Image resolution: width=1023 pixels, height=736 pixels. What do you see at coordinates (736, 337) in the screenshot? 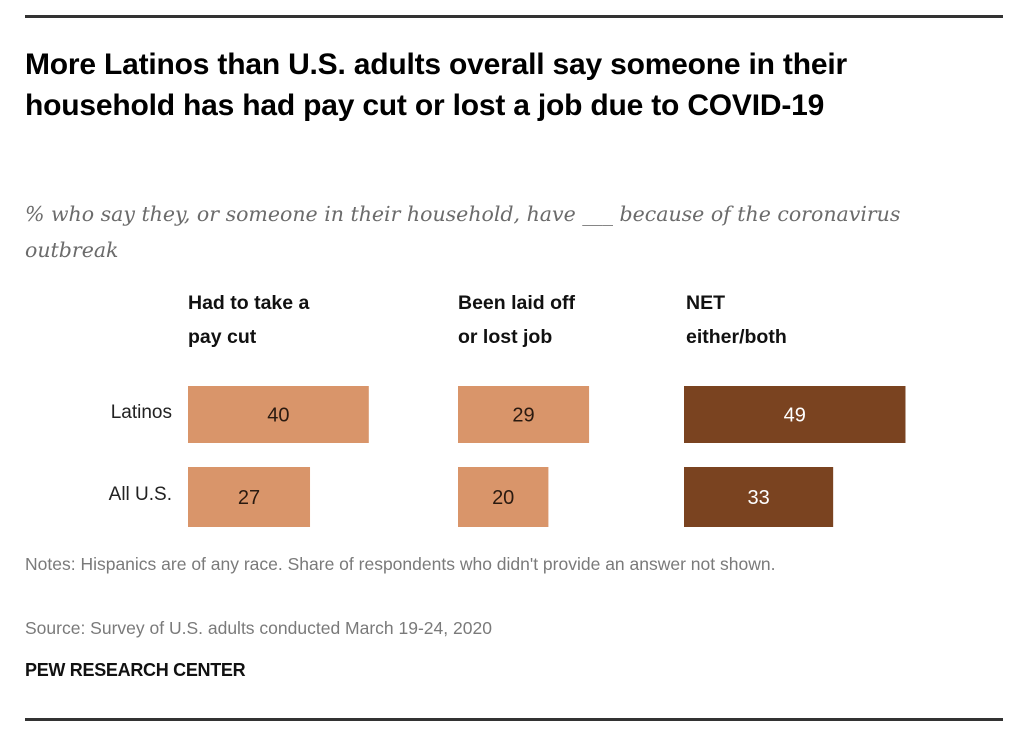
I see `column-header-line: either/both` at bounding box center [736, 337].